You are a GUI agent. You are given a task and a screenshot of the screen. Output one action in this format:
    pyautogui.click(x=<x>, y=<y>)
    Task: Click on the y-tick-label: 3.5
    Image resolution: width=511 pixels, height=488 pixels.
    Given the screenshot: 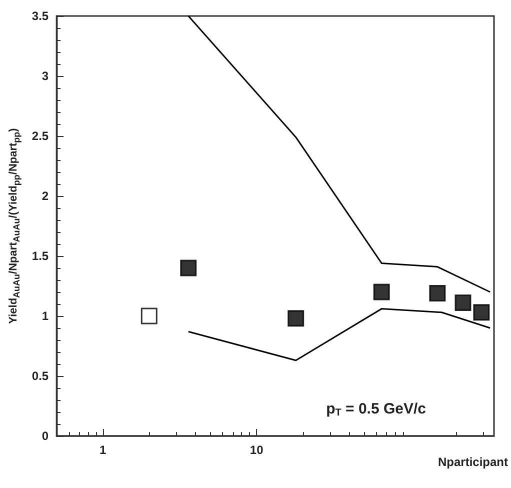 What is the action you would take?
    pyautogui.click(x=40, y=16)
    